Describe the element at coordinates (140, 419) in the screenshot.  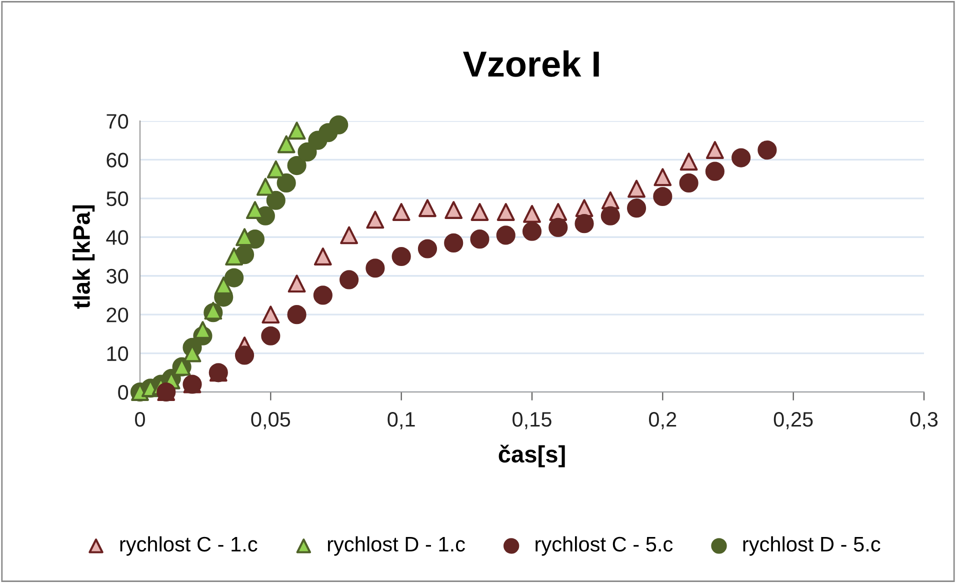
I see `x-tick-label: 0` at that location.